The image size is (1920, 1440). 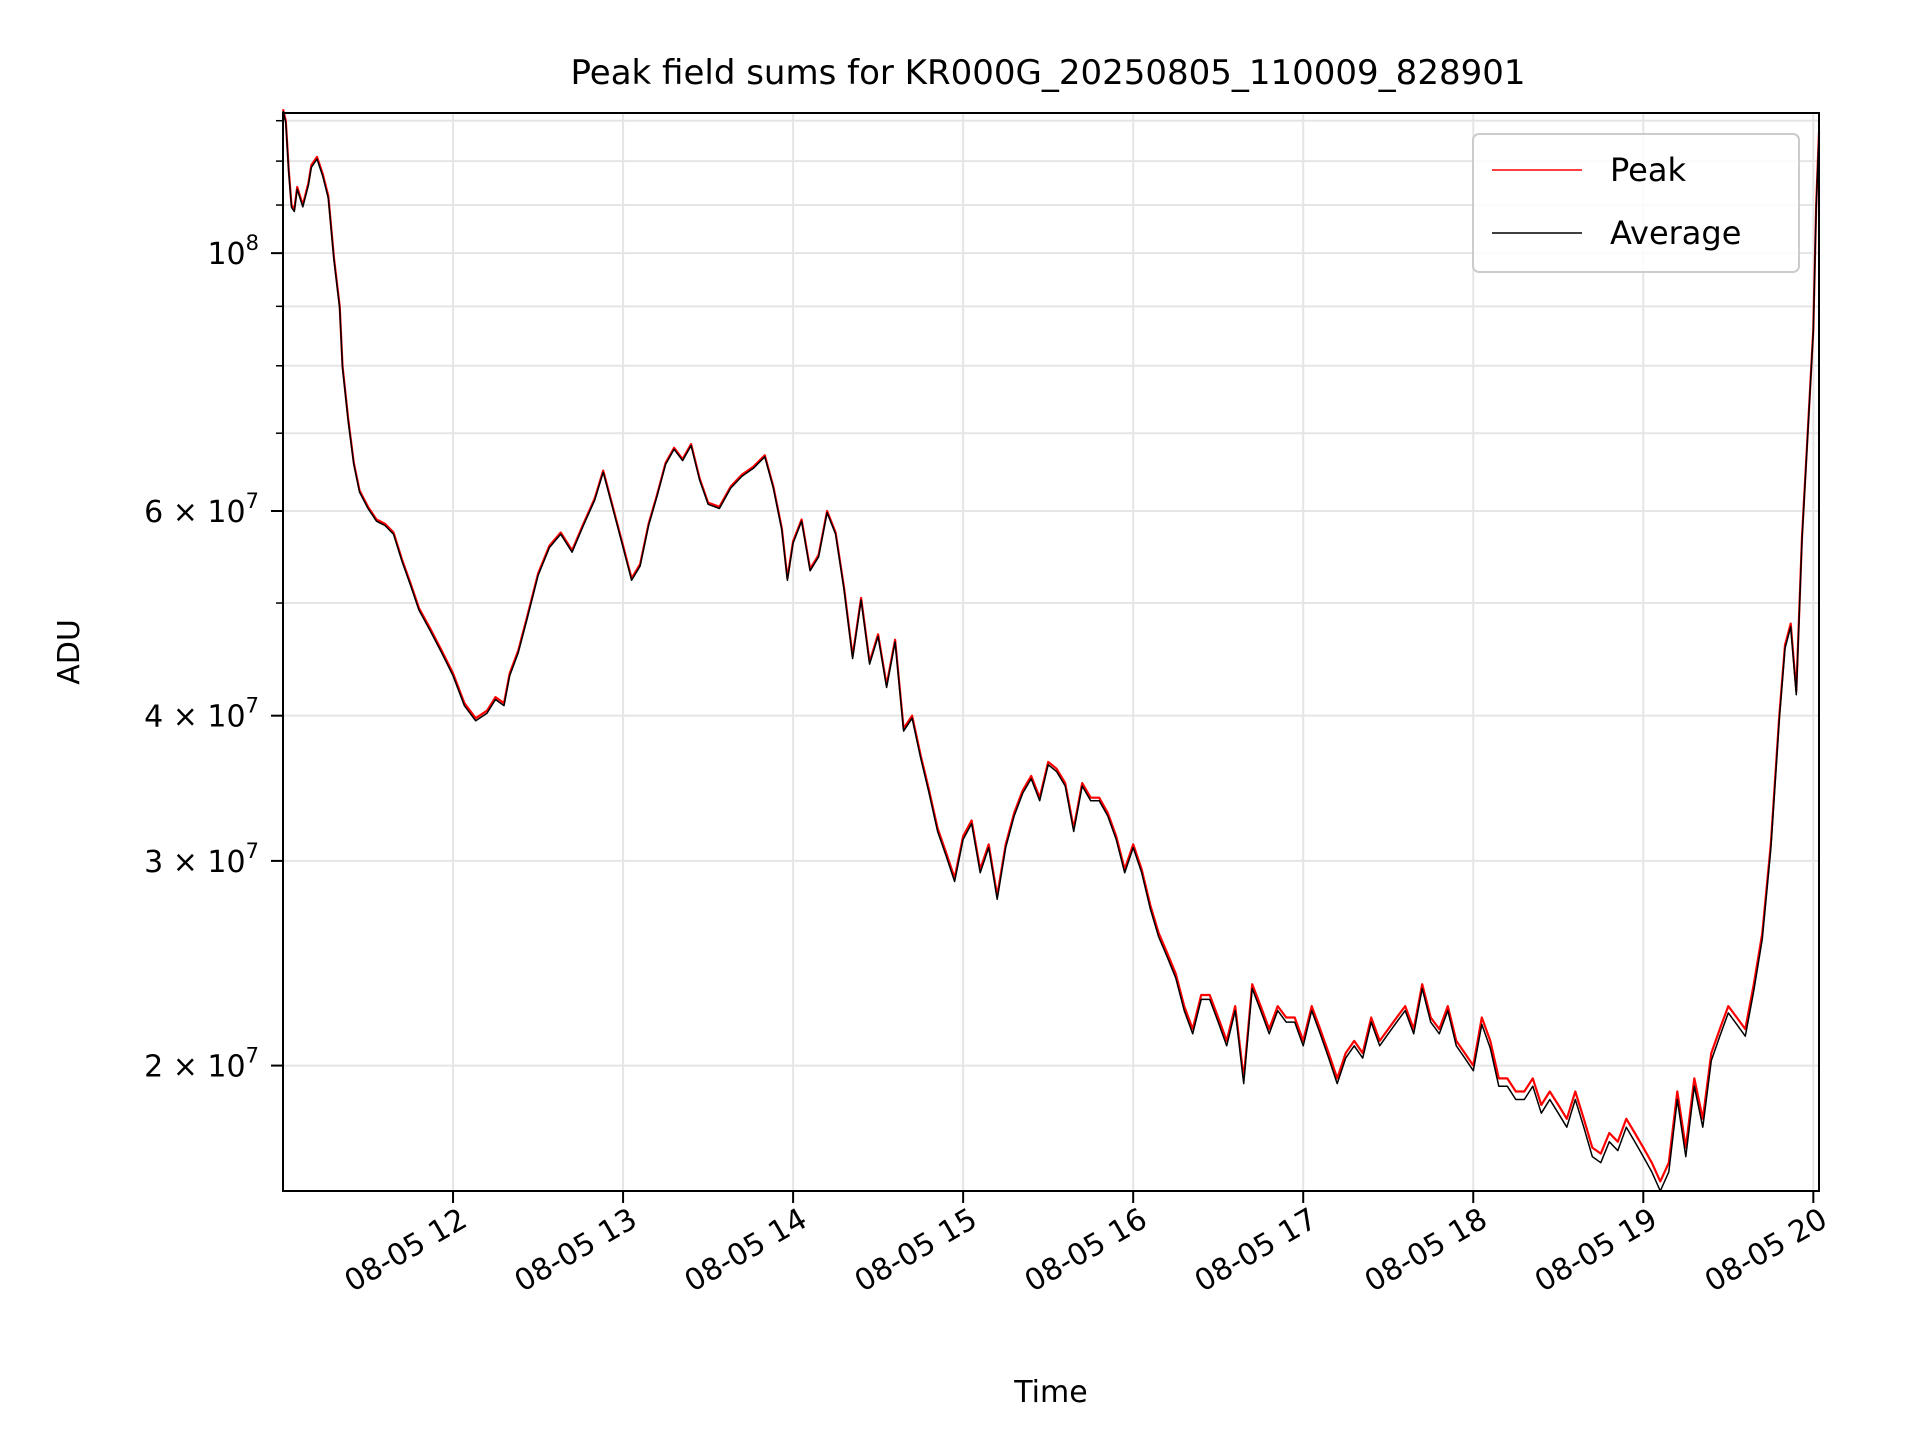 I want to click on legend: Peak Average, so click(x=1636, y=203).